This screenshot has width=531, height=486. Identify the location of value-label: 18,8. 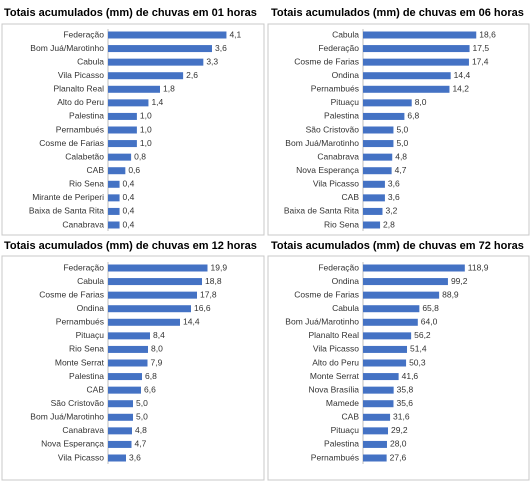
(213, 281).